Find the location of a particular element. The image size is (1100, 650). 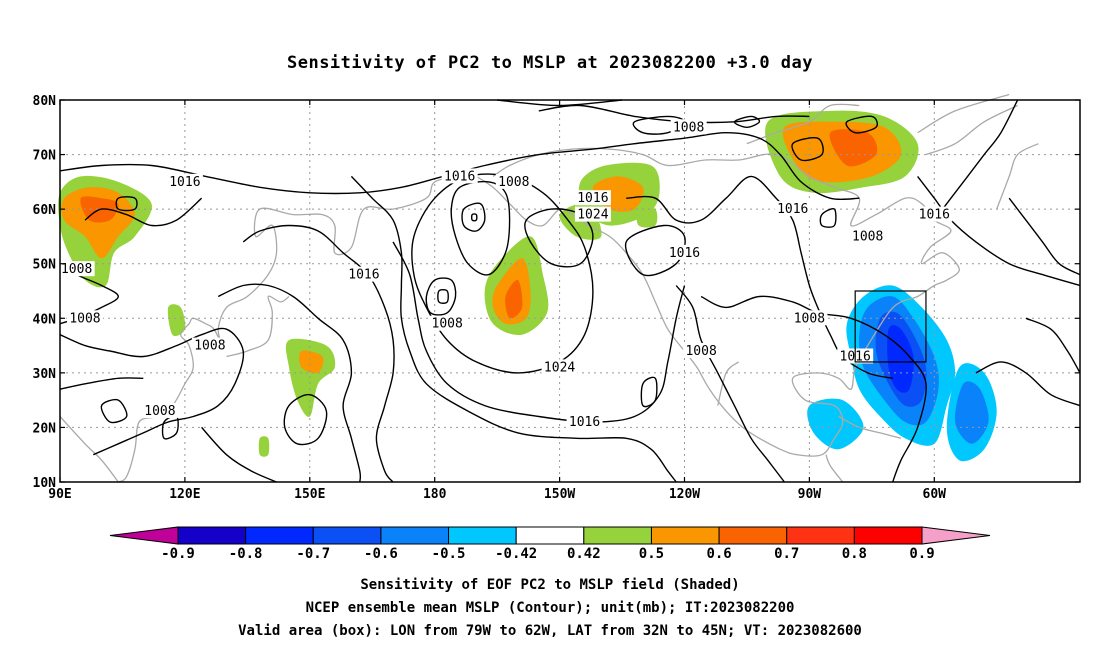

lat-tick-label: 10N is located at coordinates (45, 483).